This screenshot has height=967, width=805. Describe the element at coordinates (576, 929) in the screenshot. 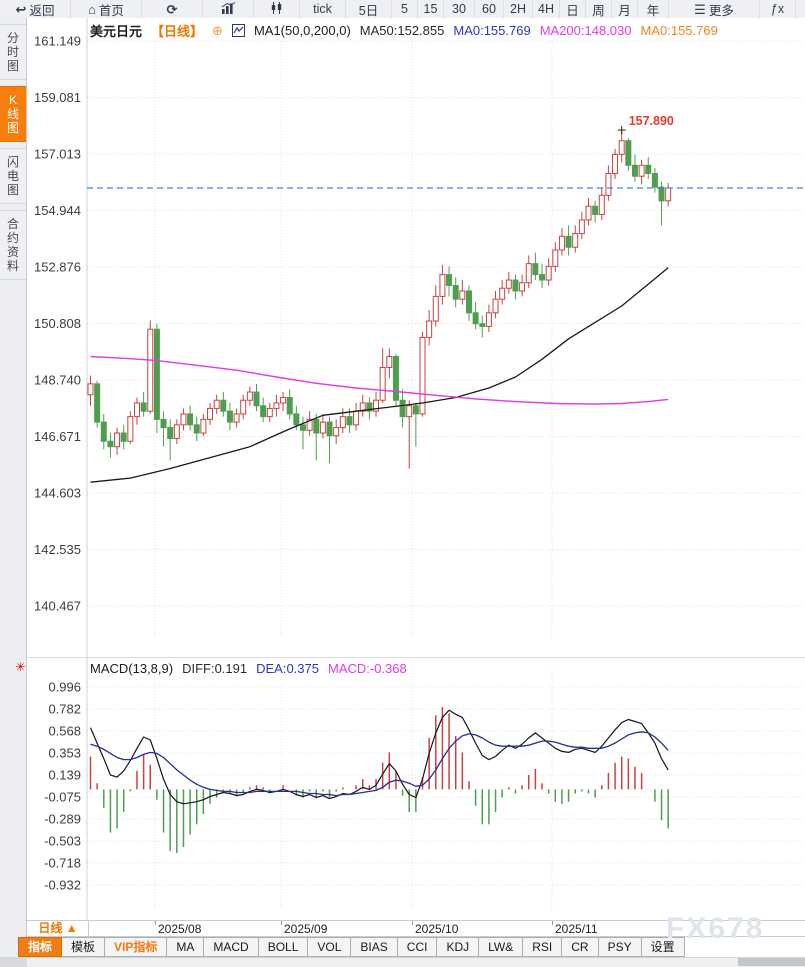

I see `x-axis-label: 2025/11` at that location.